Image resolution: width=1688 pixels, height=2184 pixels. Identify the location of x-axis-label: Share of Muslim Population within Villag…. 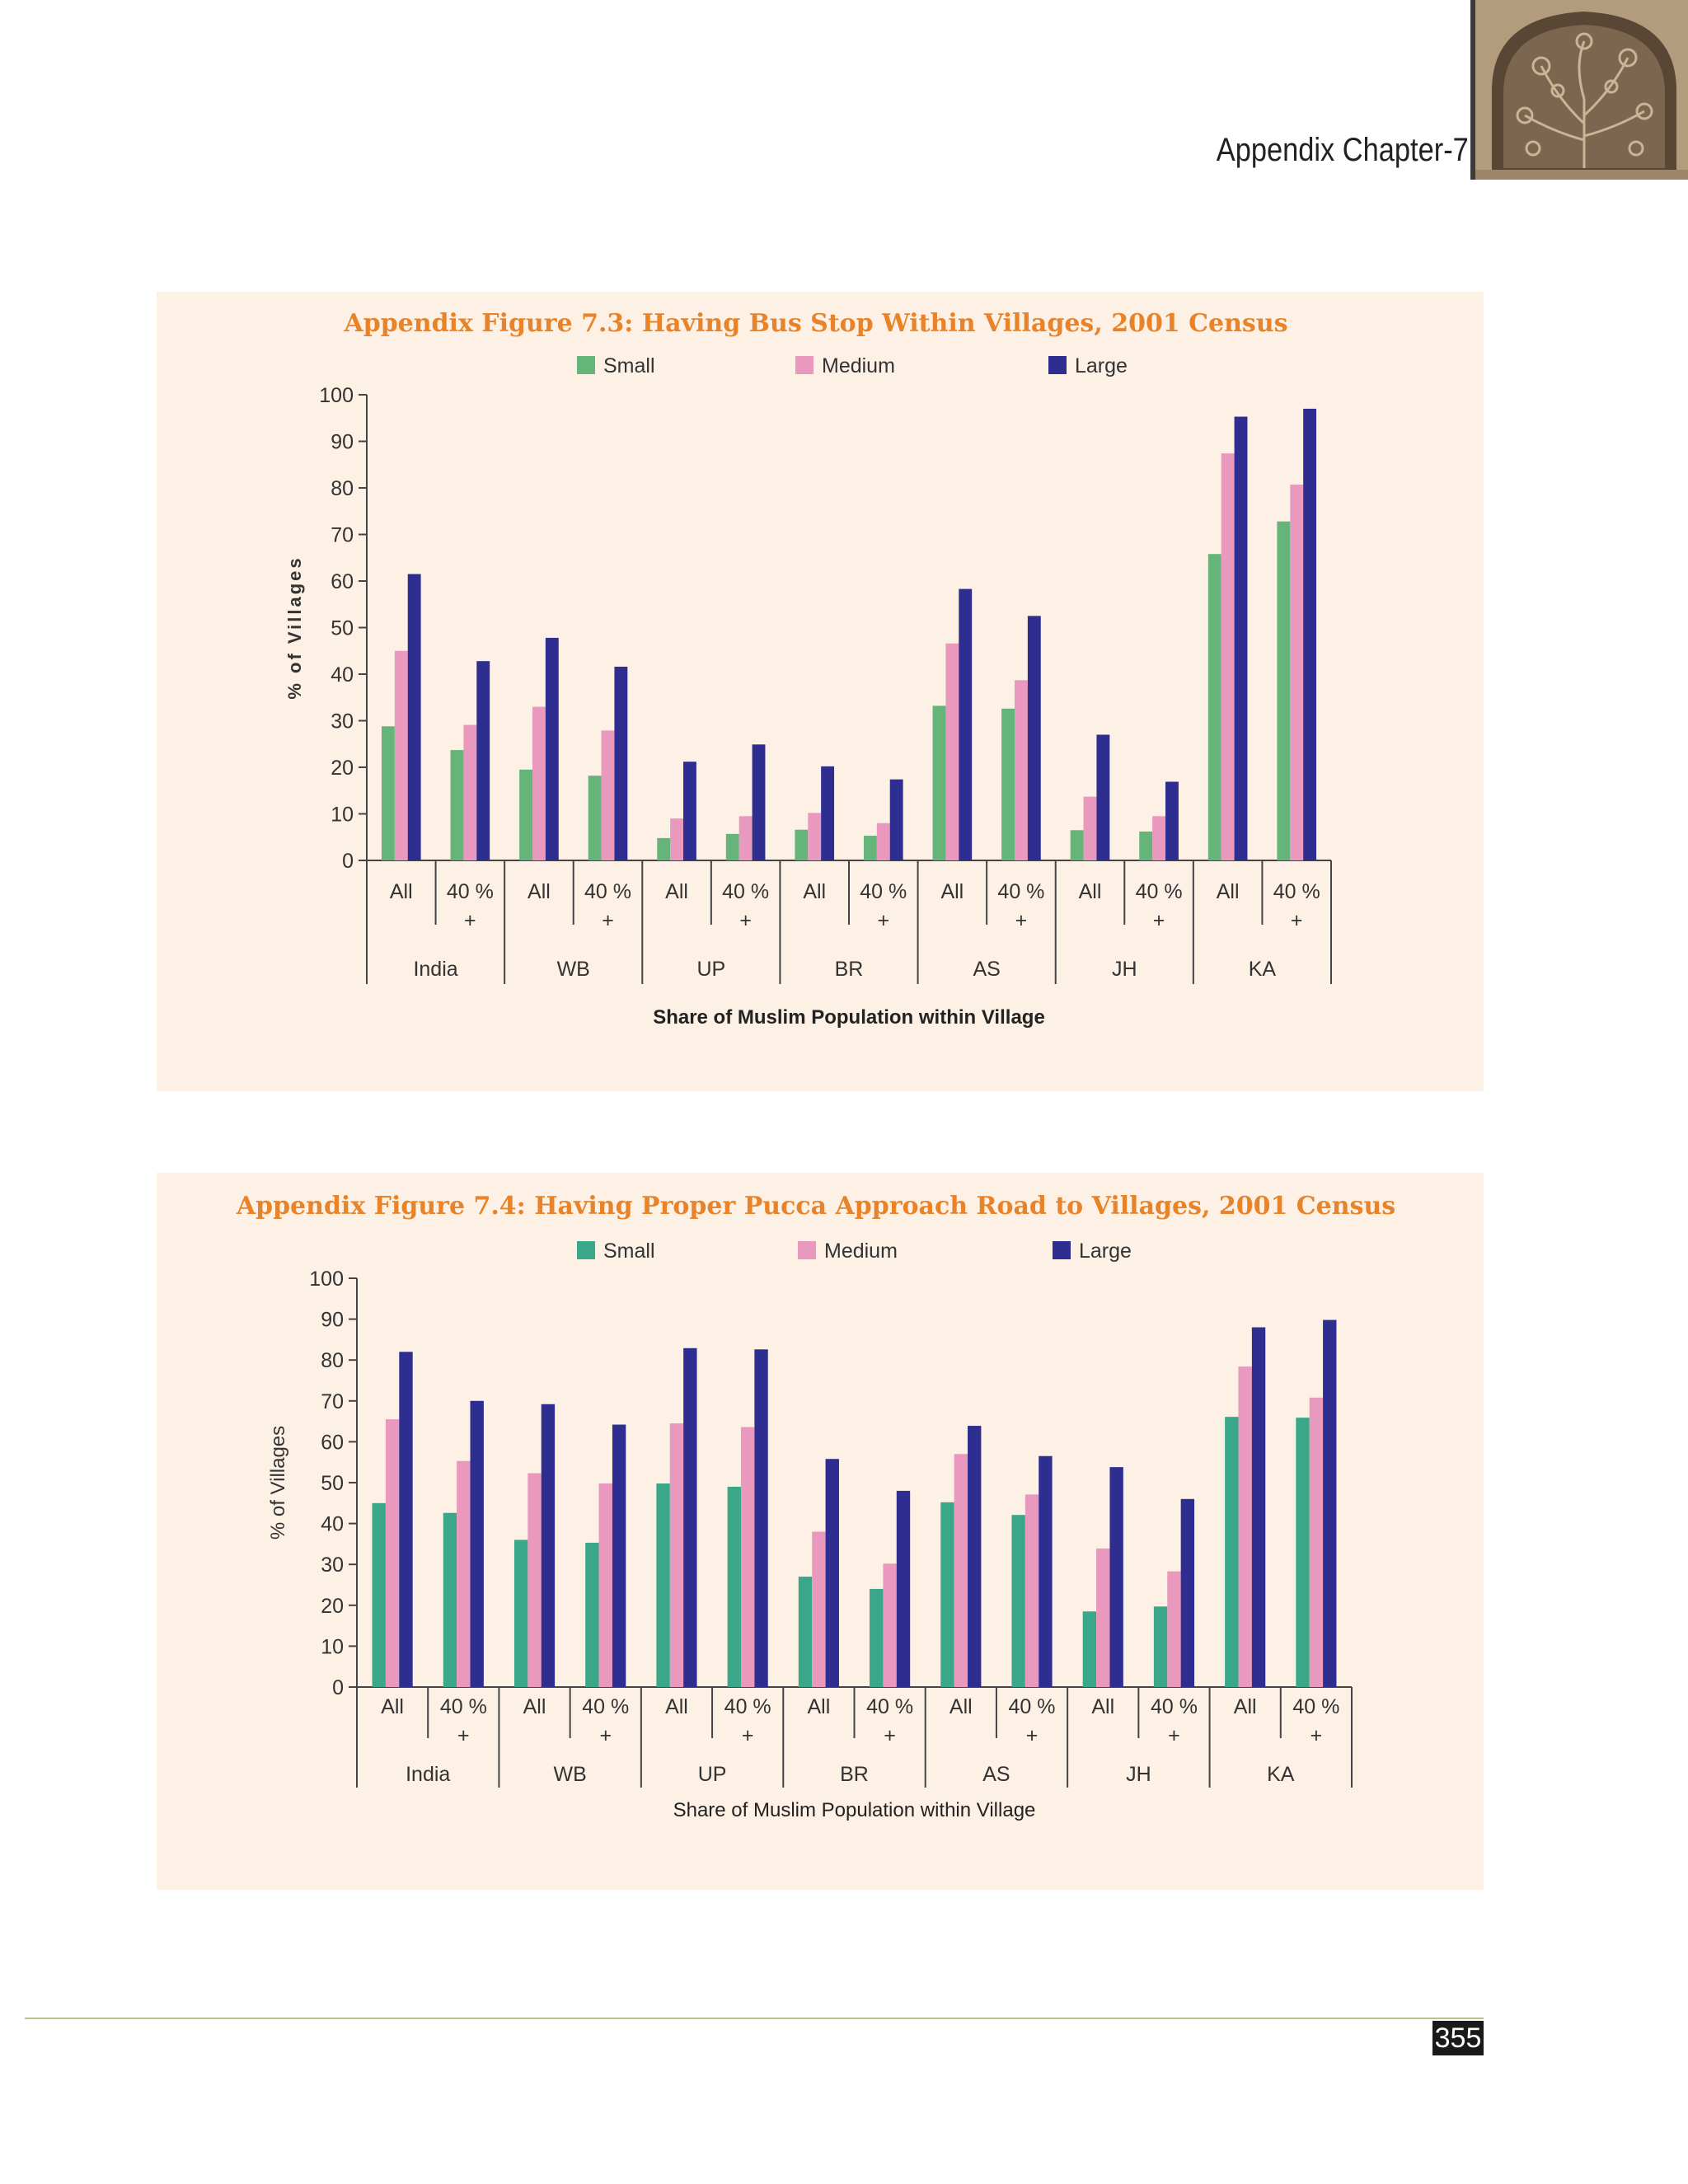
(849, 1017).